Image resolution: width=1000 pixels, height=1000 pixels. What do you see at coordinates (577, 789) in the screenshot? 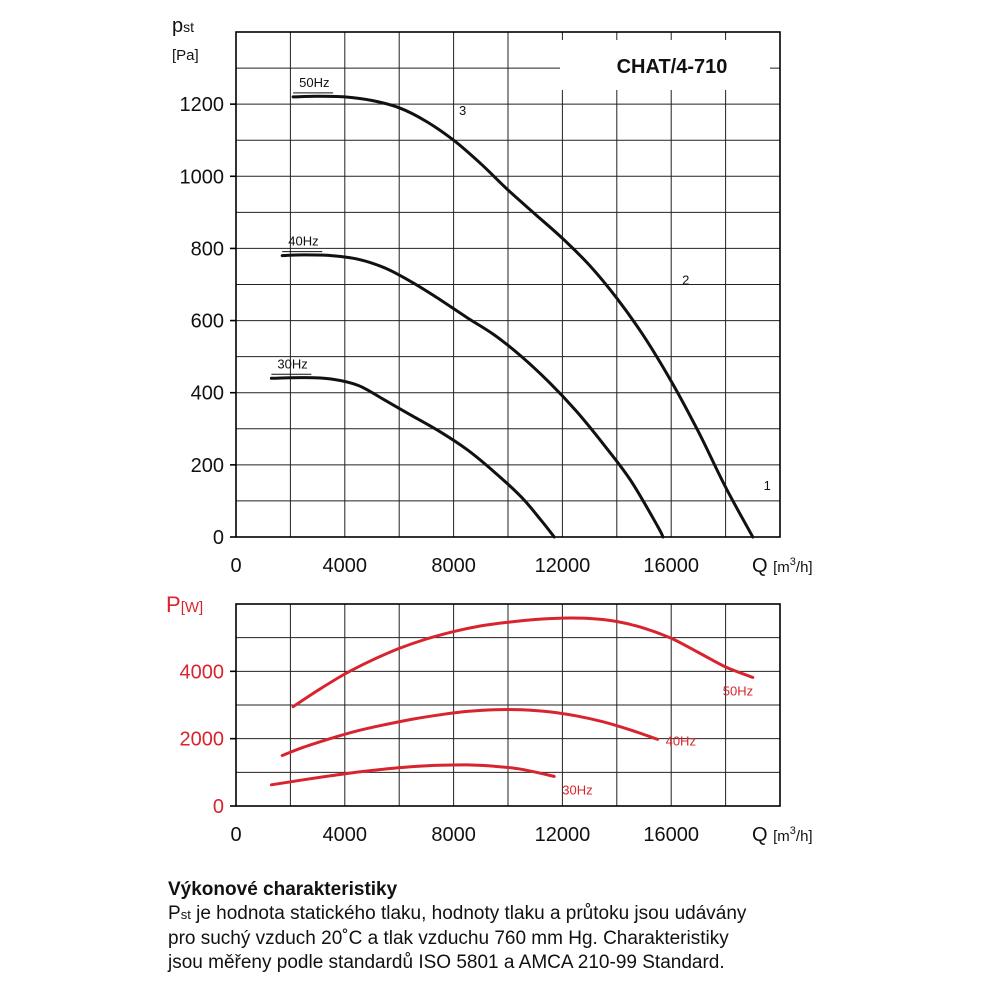
I see `power-series-label-30Hz: 30Hz` at bounding box center [577, 789].